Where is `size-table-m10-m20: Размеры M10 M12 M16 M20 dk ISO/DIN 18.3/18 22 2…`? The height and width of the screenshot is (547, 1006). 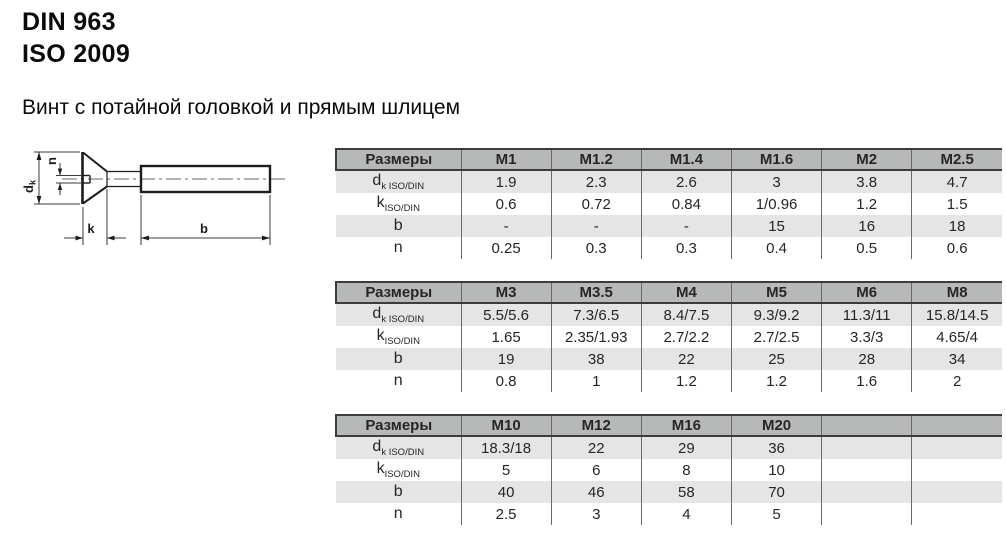 size-table-m10-m20: Размеры M10 M12 M16 M20 dk ISO/DIN 18.3/18 22 2… is located at coordinates (668, 469).